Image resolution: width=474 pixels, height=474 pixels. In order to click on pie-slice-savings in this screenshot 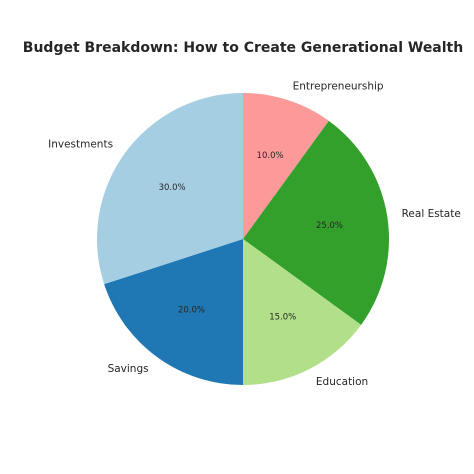, I will do `click(174, 312)`.